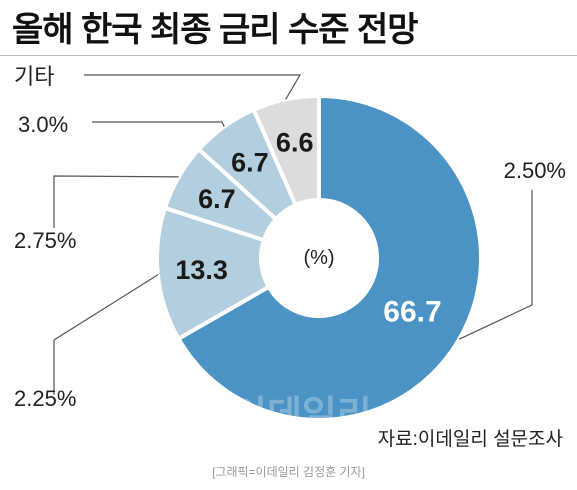 Image resolution: width=577 pixels, height=490 pixels. Describe the element at coordinates (215, 30) in the screenshot. I see `chart-title: 올해 한국 최종 금리 수준 전망` at that location.